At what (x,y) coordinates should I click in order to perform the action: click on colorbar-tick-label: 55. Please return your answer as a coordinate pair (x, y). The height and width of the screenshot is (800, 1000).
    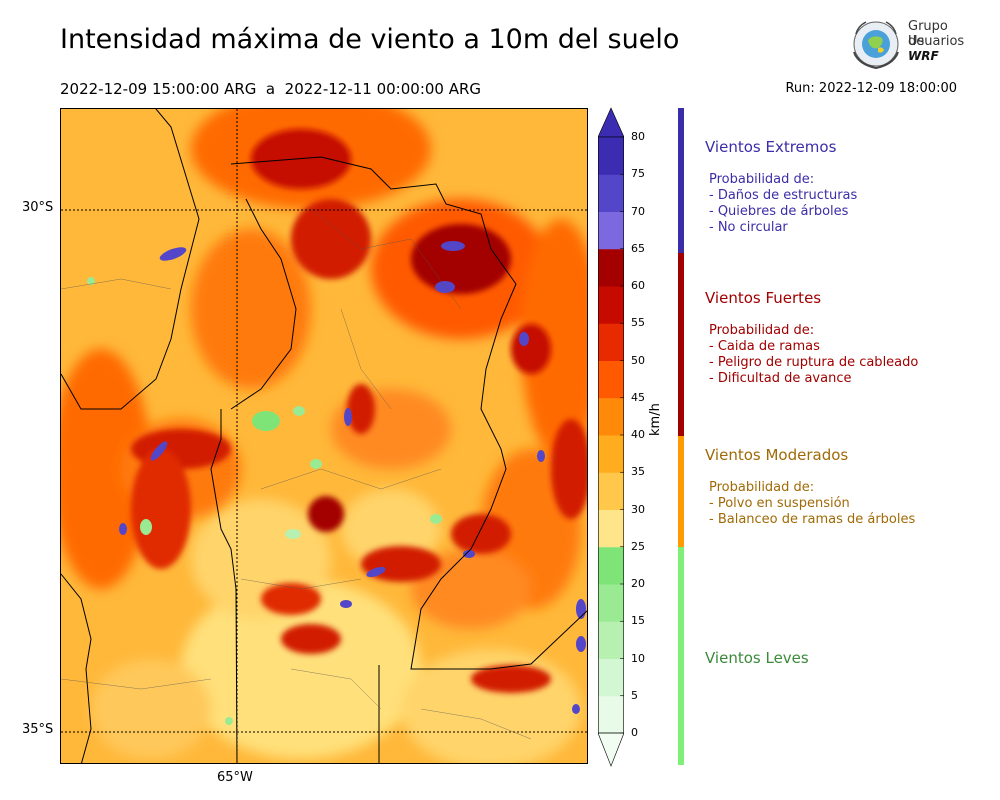
    Looking at the image, I should click on (638, 323).